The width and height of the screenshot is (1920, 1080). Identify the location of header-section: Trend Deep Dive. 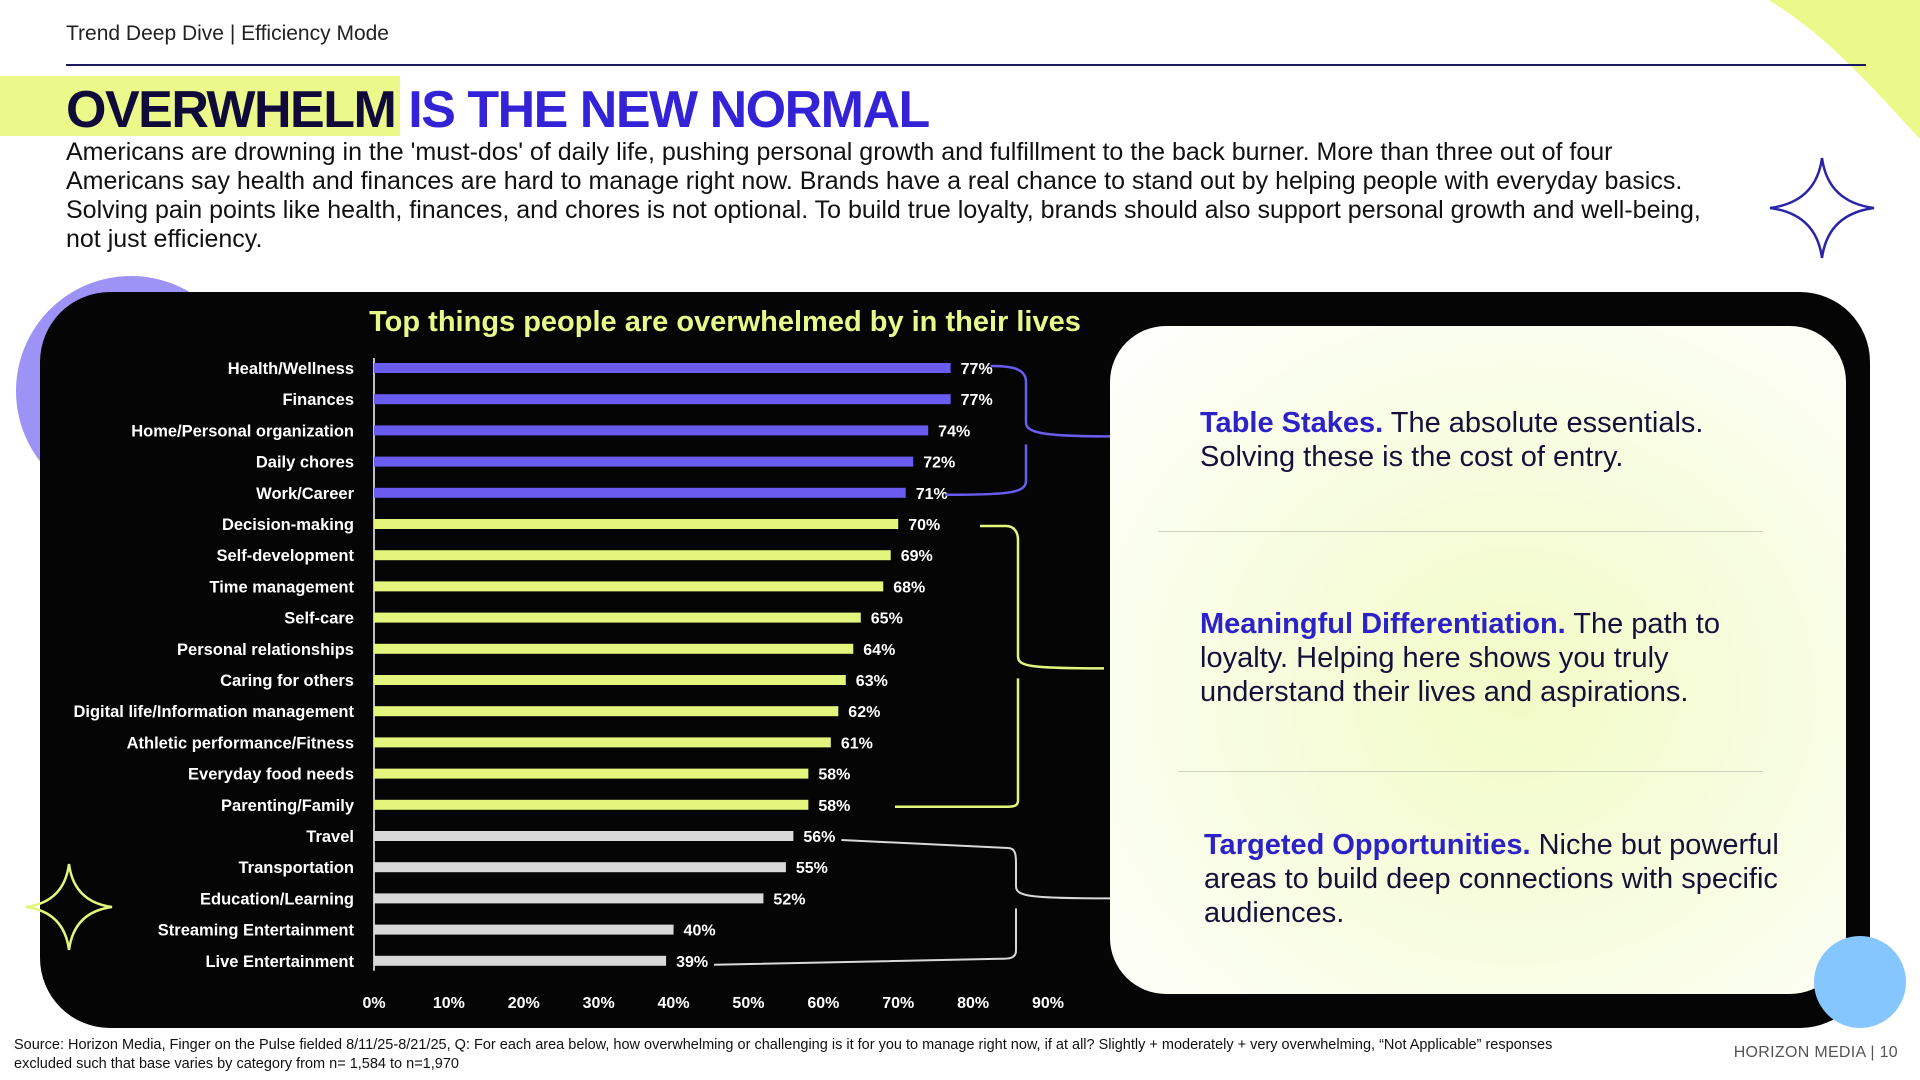
(145, 33).